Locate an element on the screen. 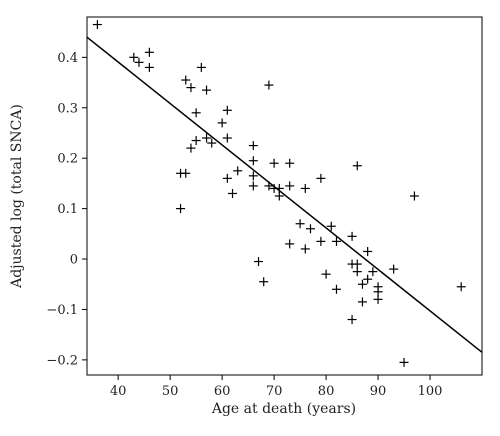 This screenshot has width=500, height=436. y-tick-label: 0.1 is located at coordinates (67, 209).